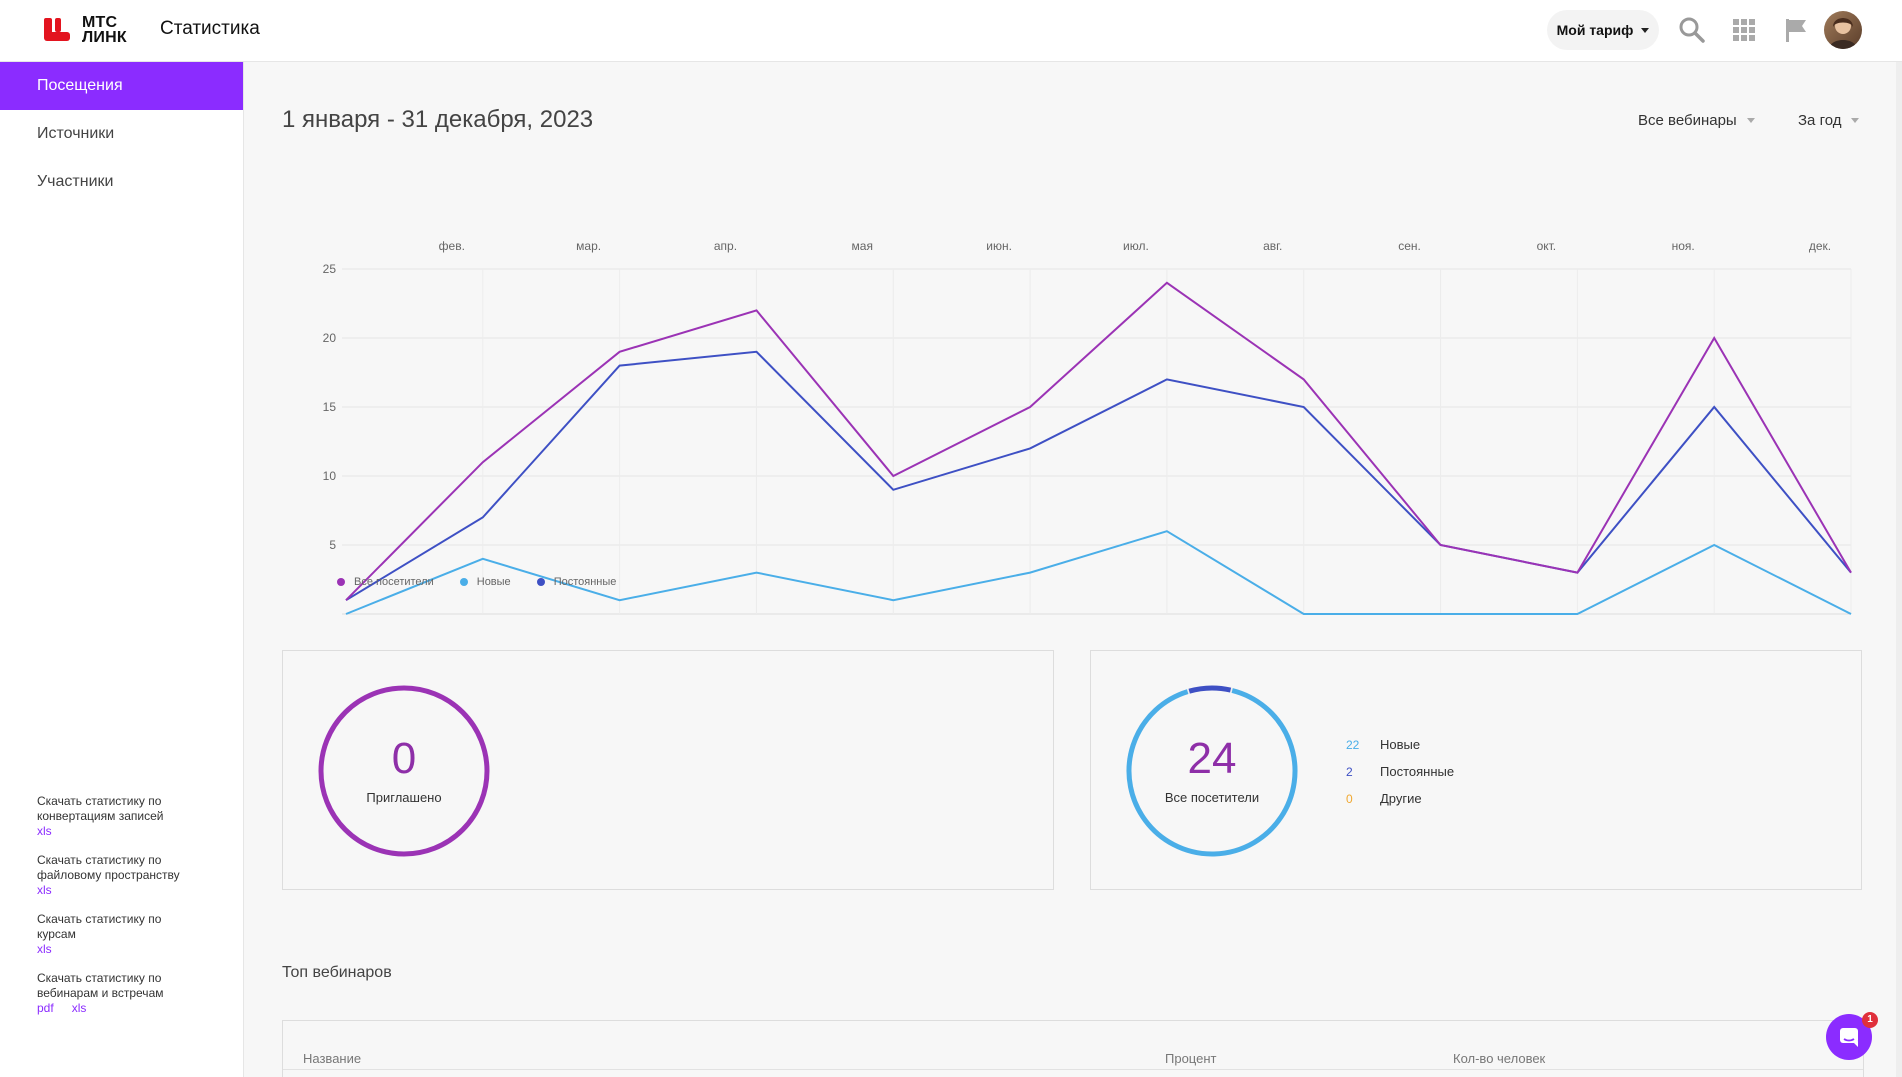 The height and width of the screenshot is (1077, 1902). I want to click on breakdown-label: Постоянные, so click(1417, 771).